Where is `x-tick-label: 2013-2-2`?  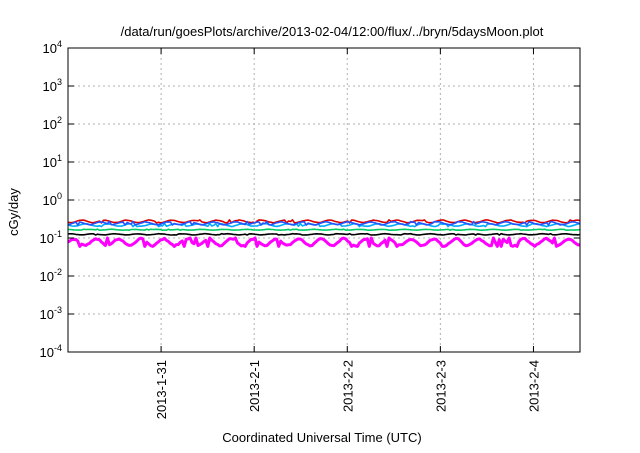 x-tick-label: 2013-2-2 is located at coordinates (347, 386).